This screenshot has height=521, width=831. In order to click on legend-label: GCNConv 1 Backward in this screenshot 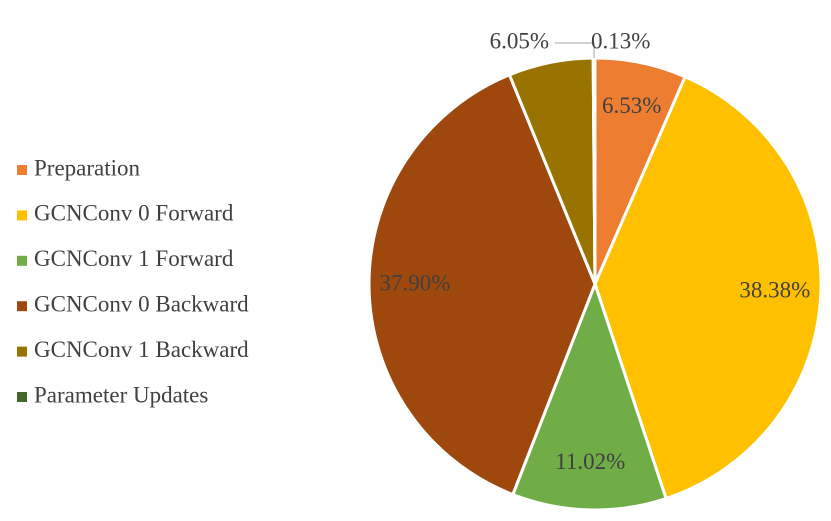, I will do `click(141, 349)`.